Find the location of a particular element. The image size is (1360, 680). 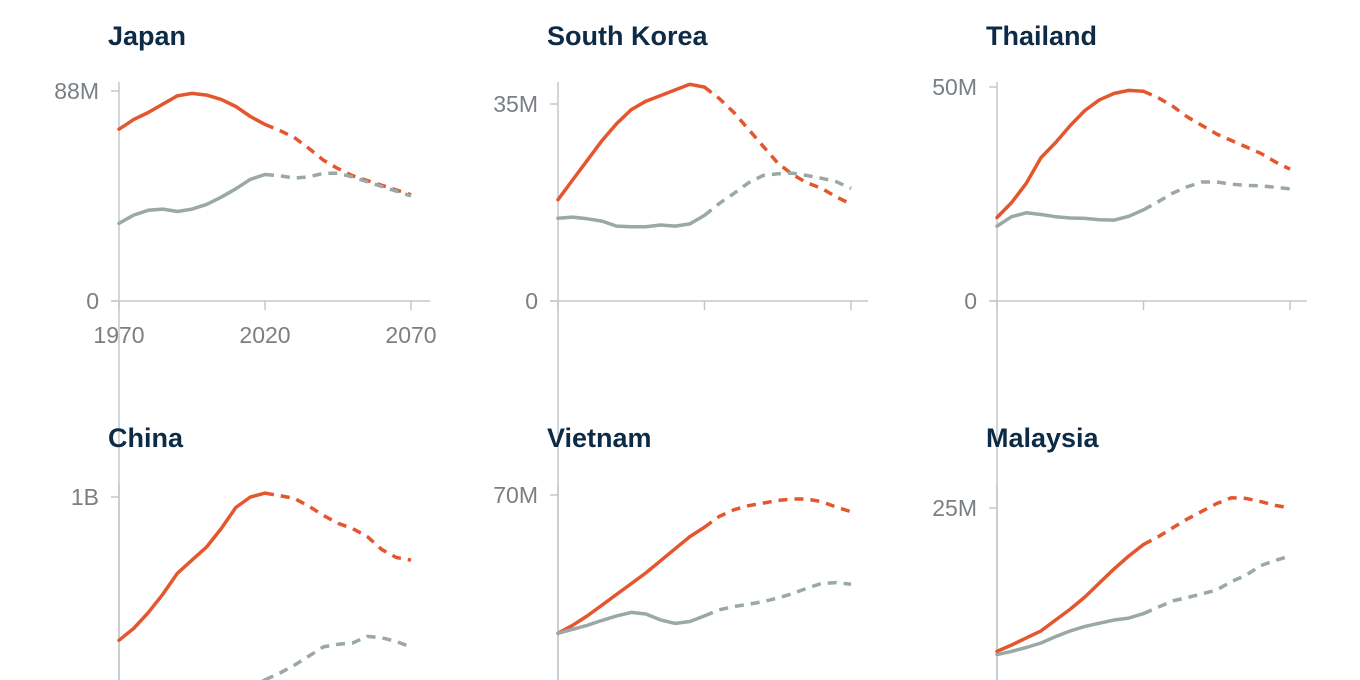

chart-panel: Malaysia 25M is located at coordinates (1111, 551).